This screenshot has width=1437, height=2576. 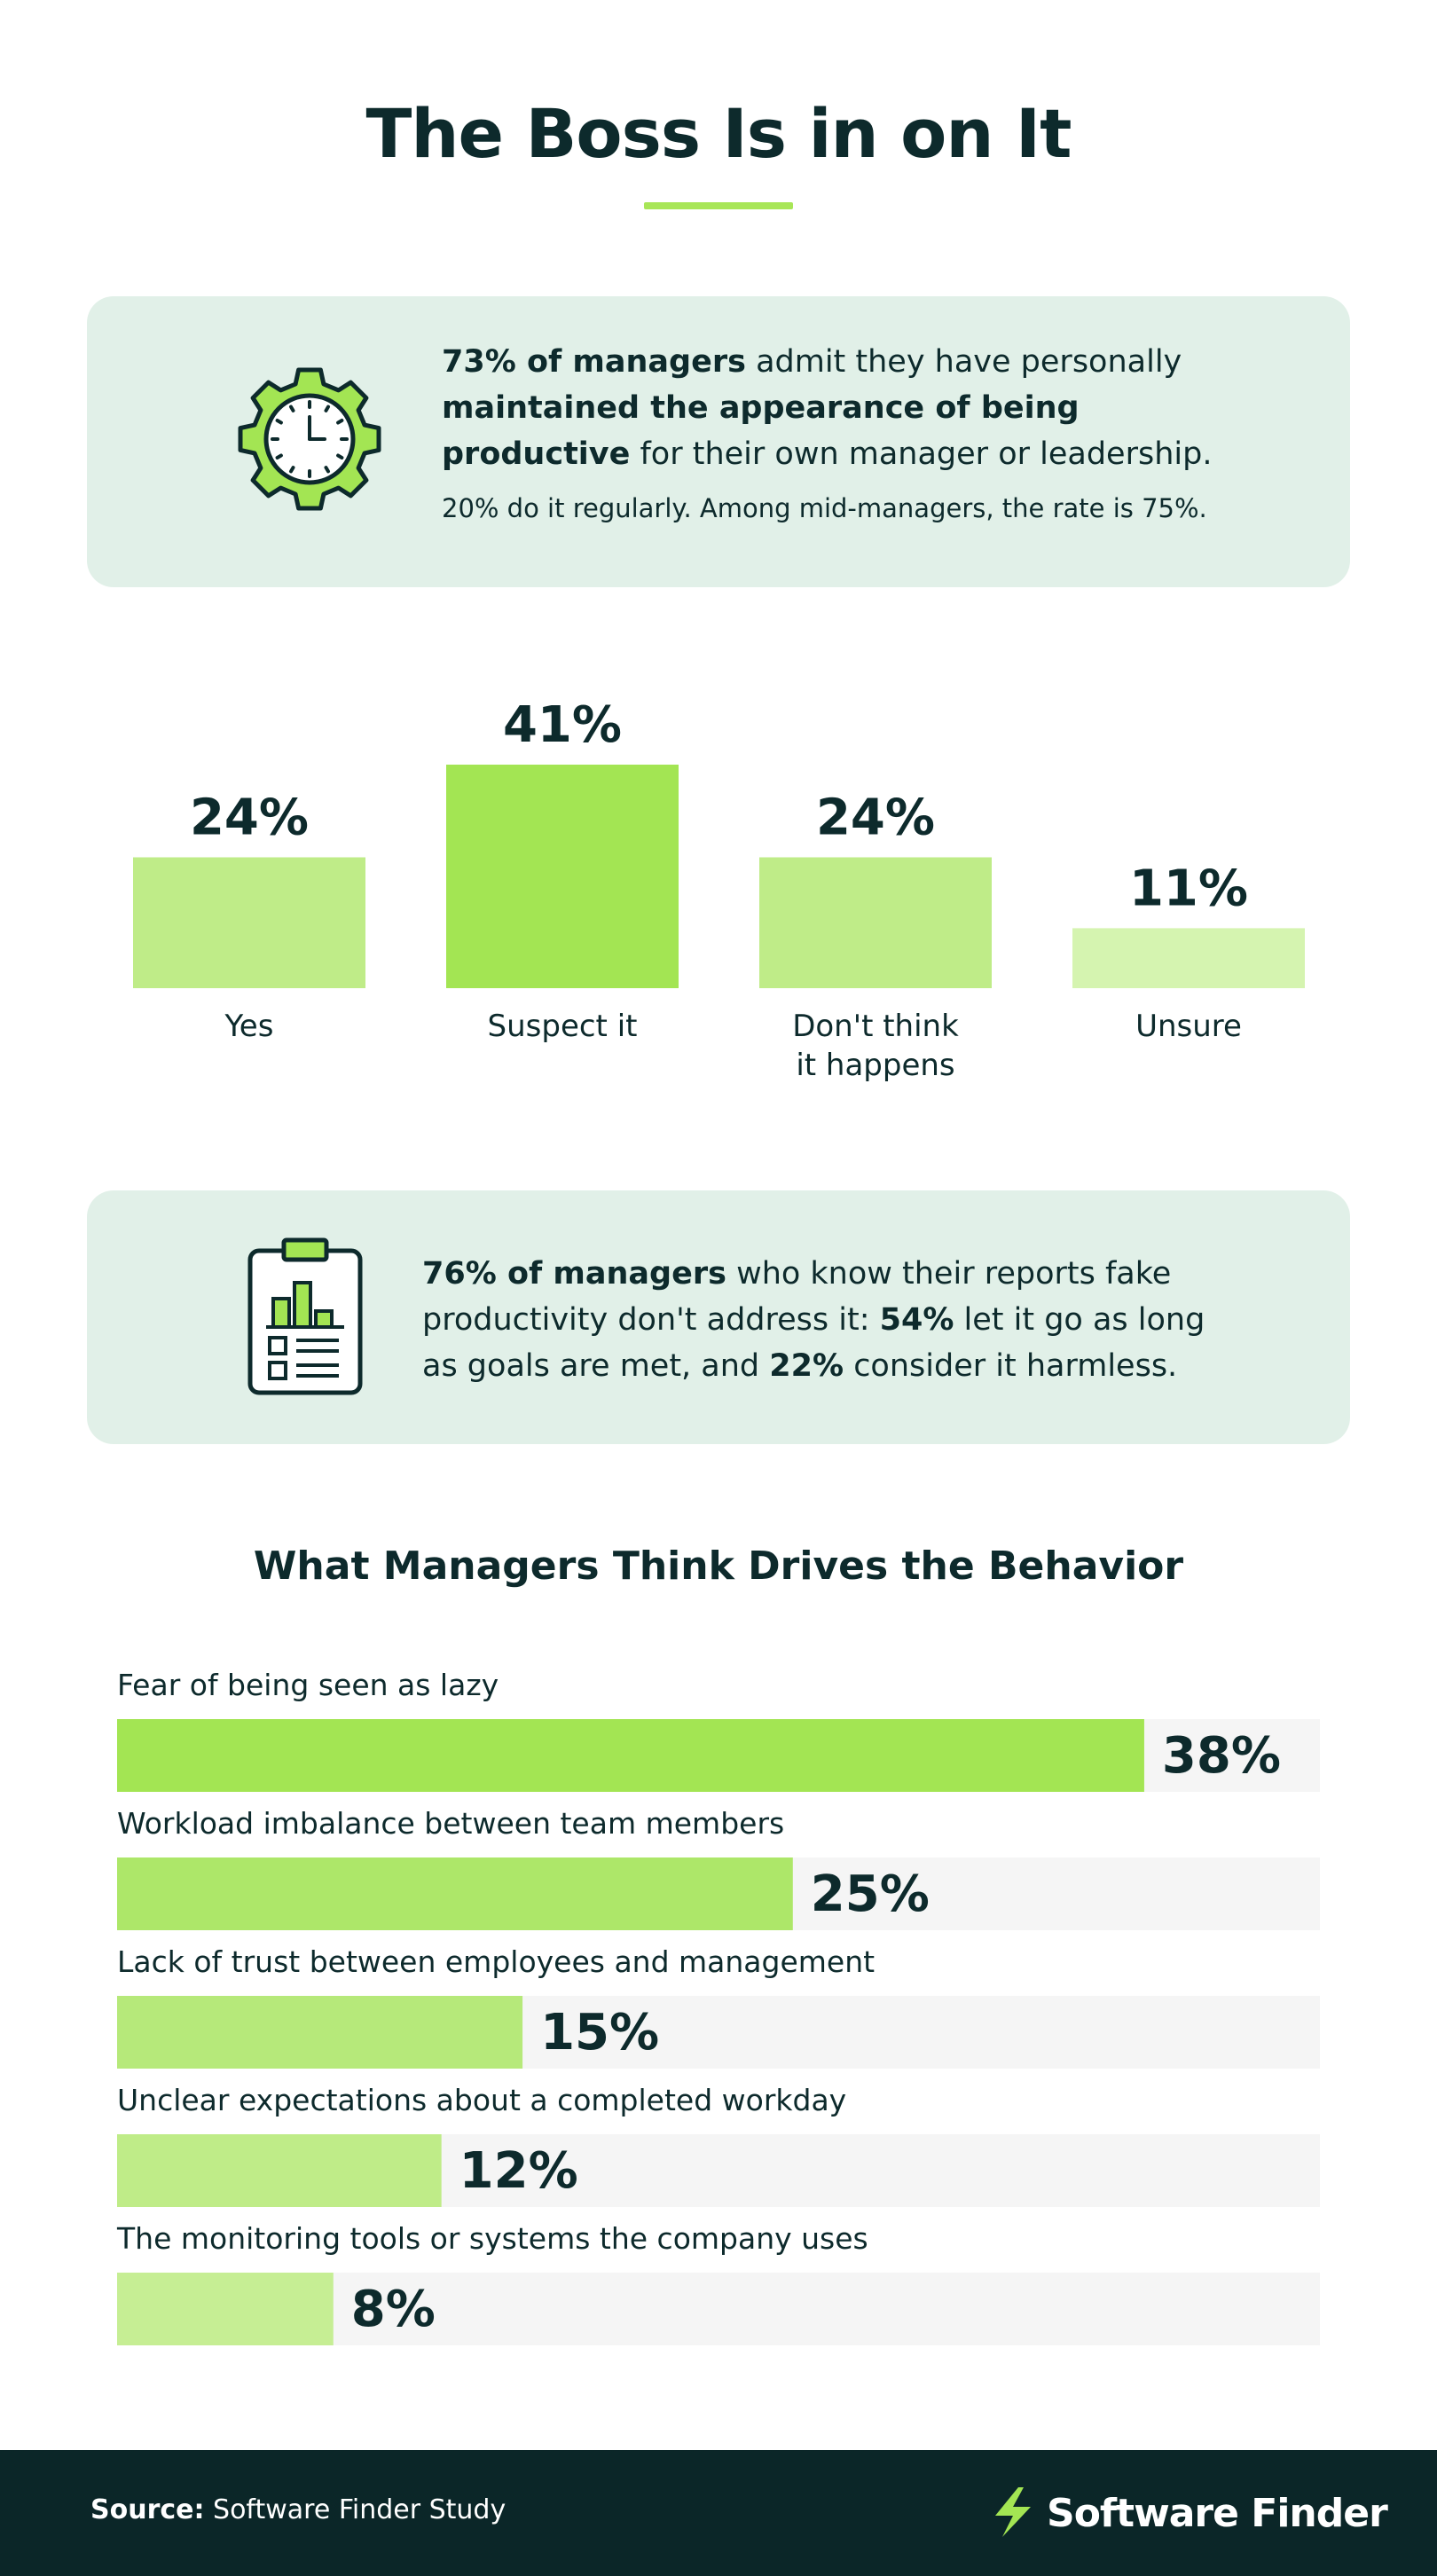 I want to click on source-text: Software Finder Study, so click(x=355, y=2509).